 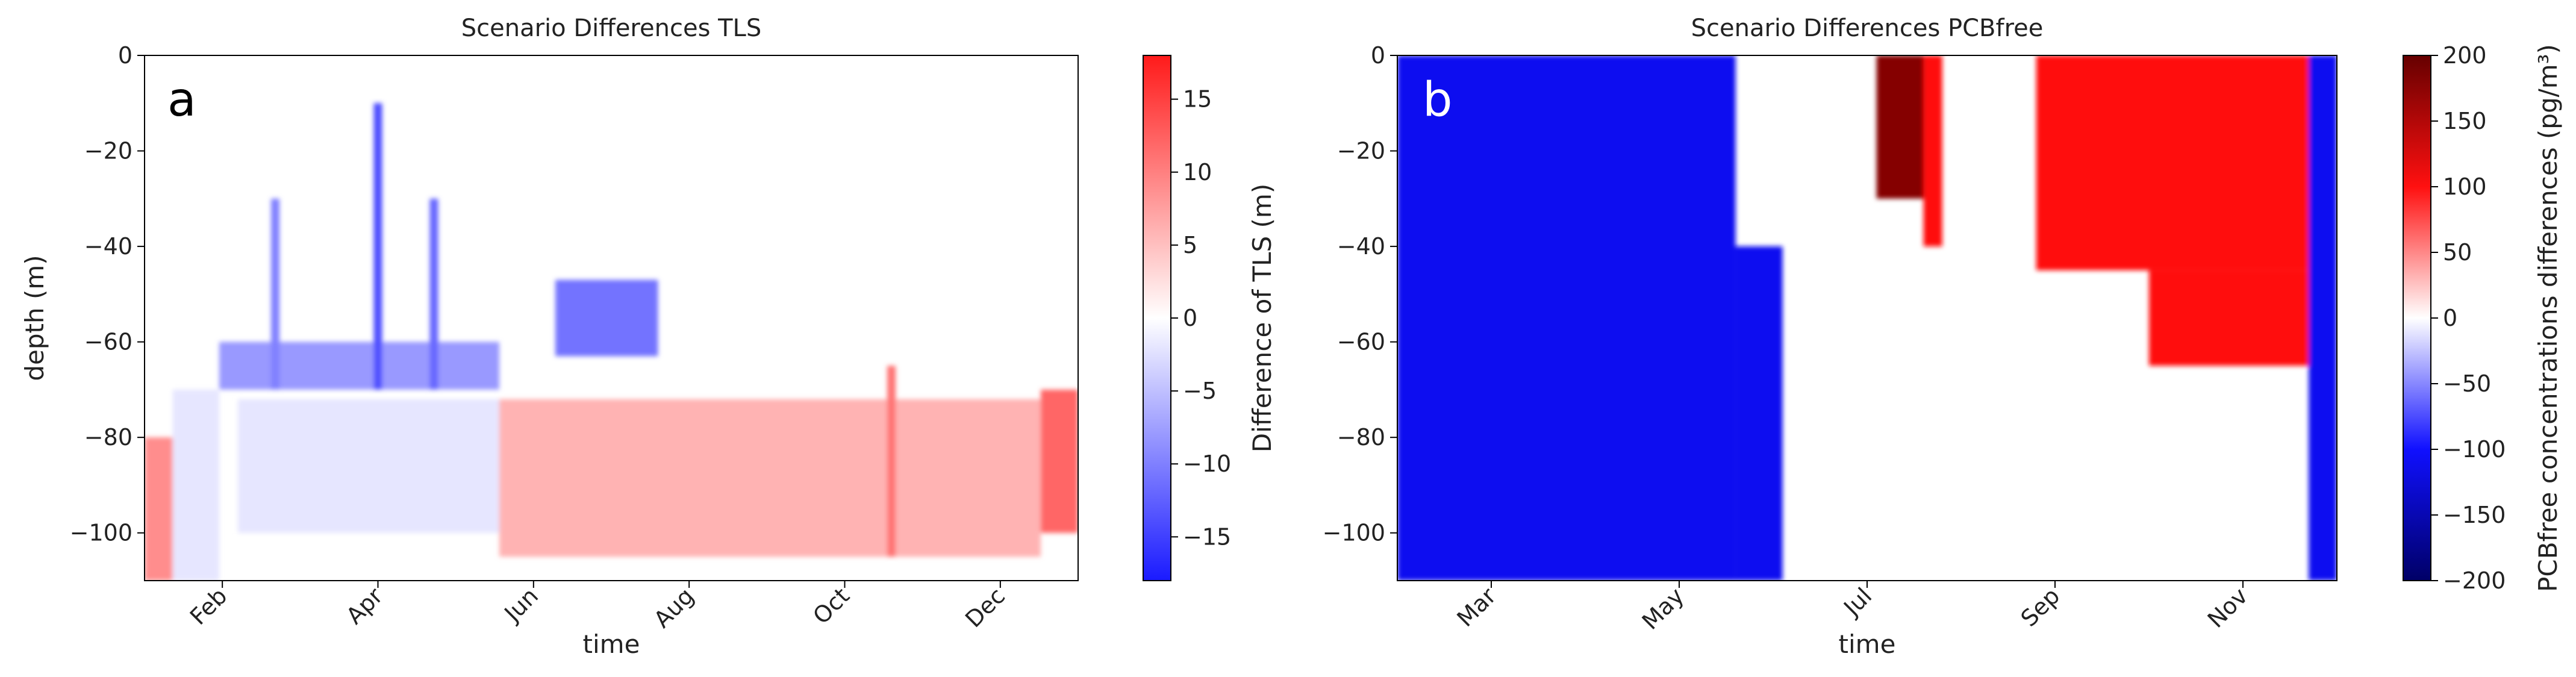 I want to click on panel-a-colorbar-label: Difference of TLS (m), so click(x=1262, y=318).